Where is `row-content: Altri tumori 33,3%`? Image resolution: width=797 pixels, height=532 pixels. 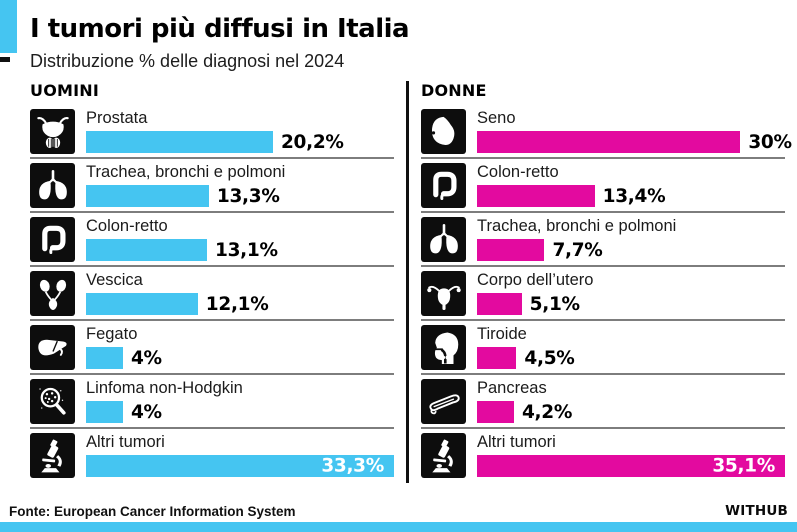
row-content: Altri tumori 33,3% is located at coordinates (240, 455).